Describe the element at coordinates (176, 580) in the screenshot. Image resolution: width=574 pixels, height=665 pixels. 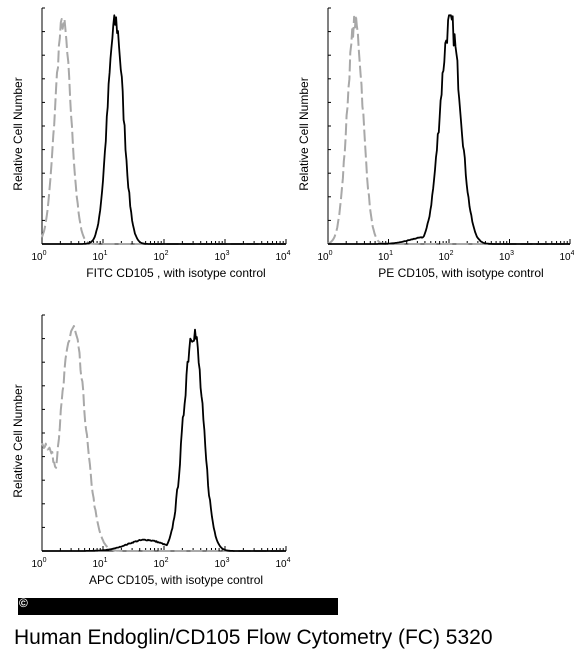
I see `x-axis-label: APC CD105, with isotype control` at that location.